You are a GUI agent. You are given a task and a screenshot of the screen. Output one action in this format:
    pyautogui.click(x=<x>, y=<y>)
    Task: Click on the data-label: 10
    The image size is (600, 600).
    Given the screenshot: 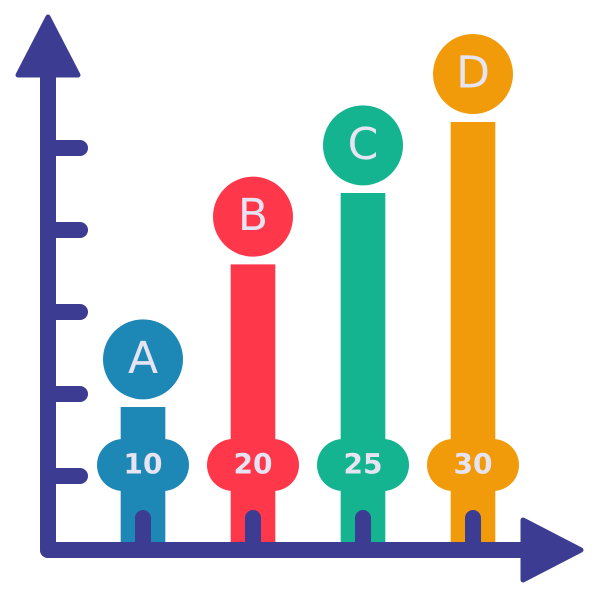 What is the action you would take?
    pyautogui.click(x=143, y=463)
    